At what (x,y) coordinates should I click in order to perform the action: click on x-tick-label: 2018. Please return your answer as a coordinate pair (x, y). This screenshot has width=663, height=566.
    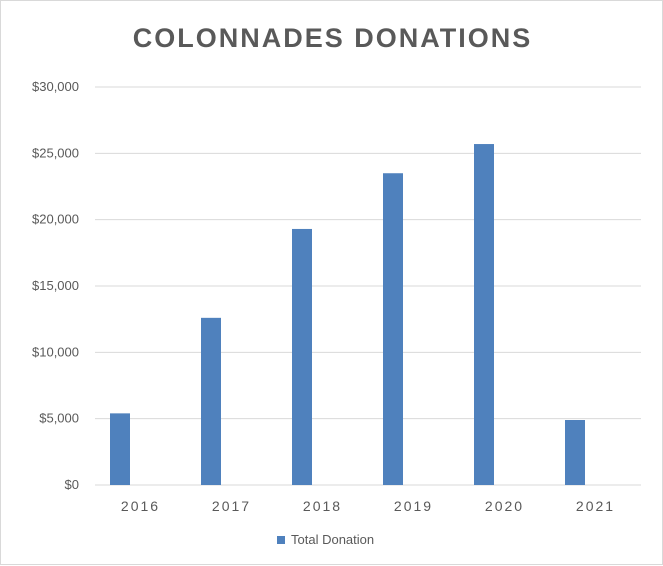
    Looking at the image, I should click on (322, 506).